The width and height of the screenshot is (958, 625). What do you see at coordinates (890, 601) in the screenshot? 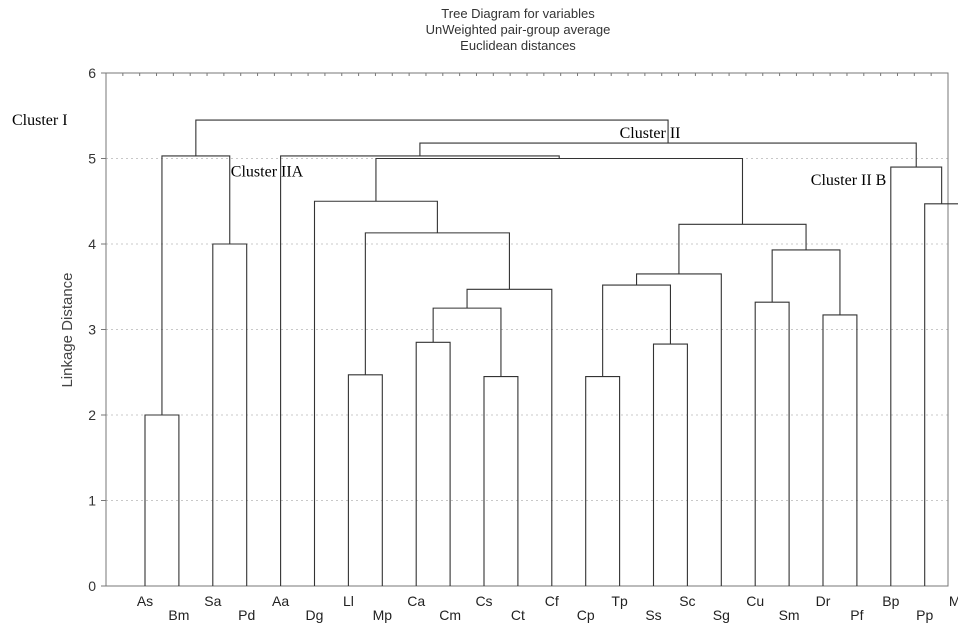
I see `leaf-label-bp: Bp` at bounding box center [890, 601].